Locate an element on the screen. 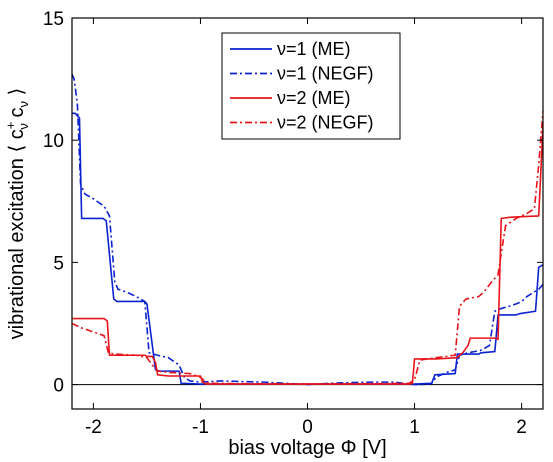 This screenshot has width=553, height=462. x-tick-label: -2 is located at coordinates (93, 427).